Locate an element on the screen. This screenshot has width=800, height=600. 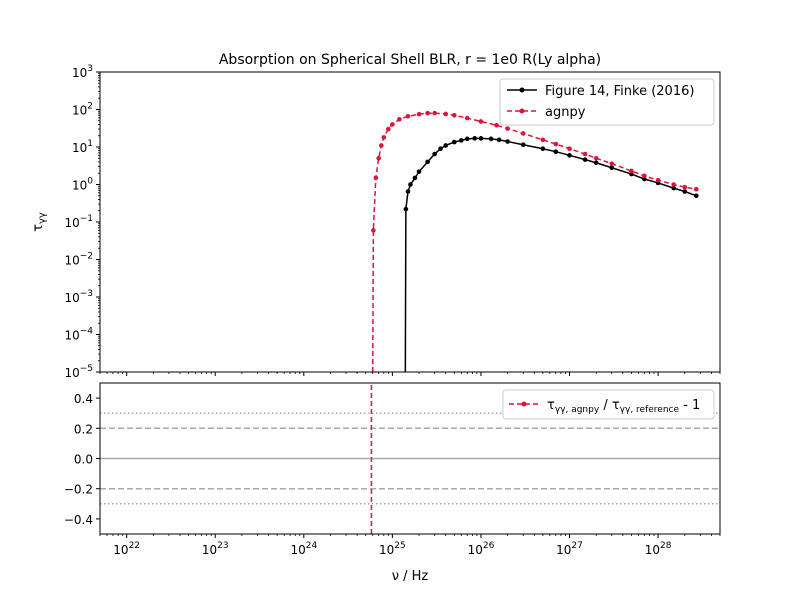
y-tick-label: 10⁻⁴ is located at coordinates (78, 335).